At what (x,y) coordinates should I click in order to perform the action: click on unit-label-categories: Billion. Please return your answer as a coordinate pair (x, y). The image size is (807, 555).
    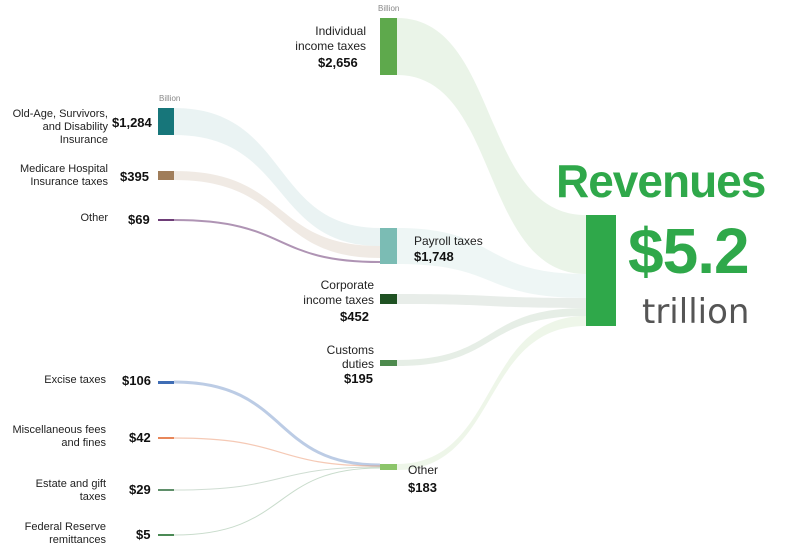
    Looking at the image, I should click on (389, 8).